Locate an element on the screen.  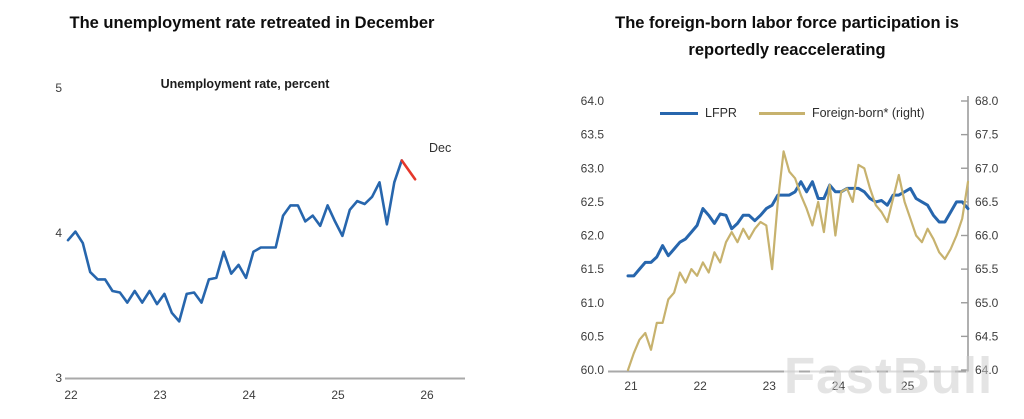
chart-legend: LFPR Foreign-born* (right) is located at coordinates (792, 113).